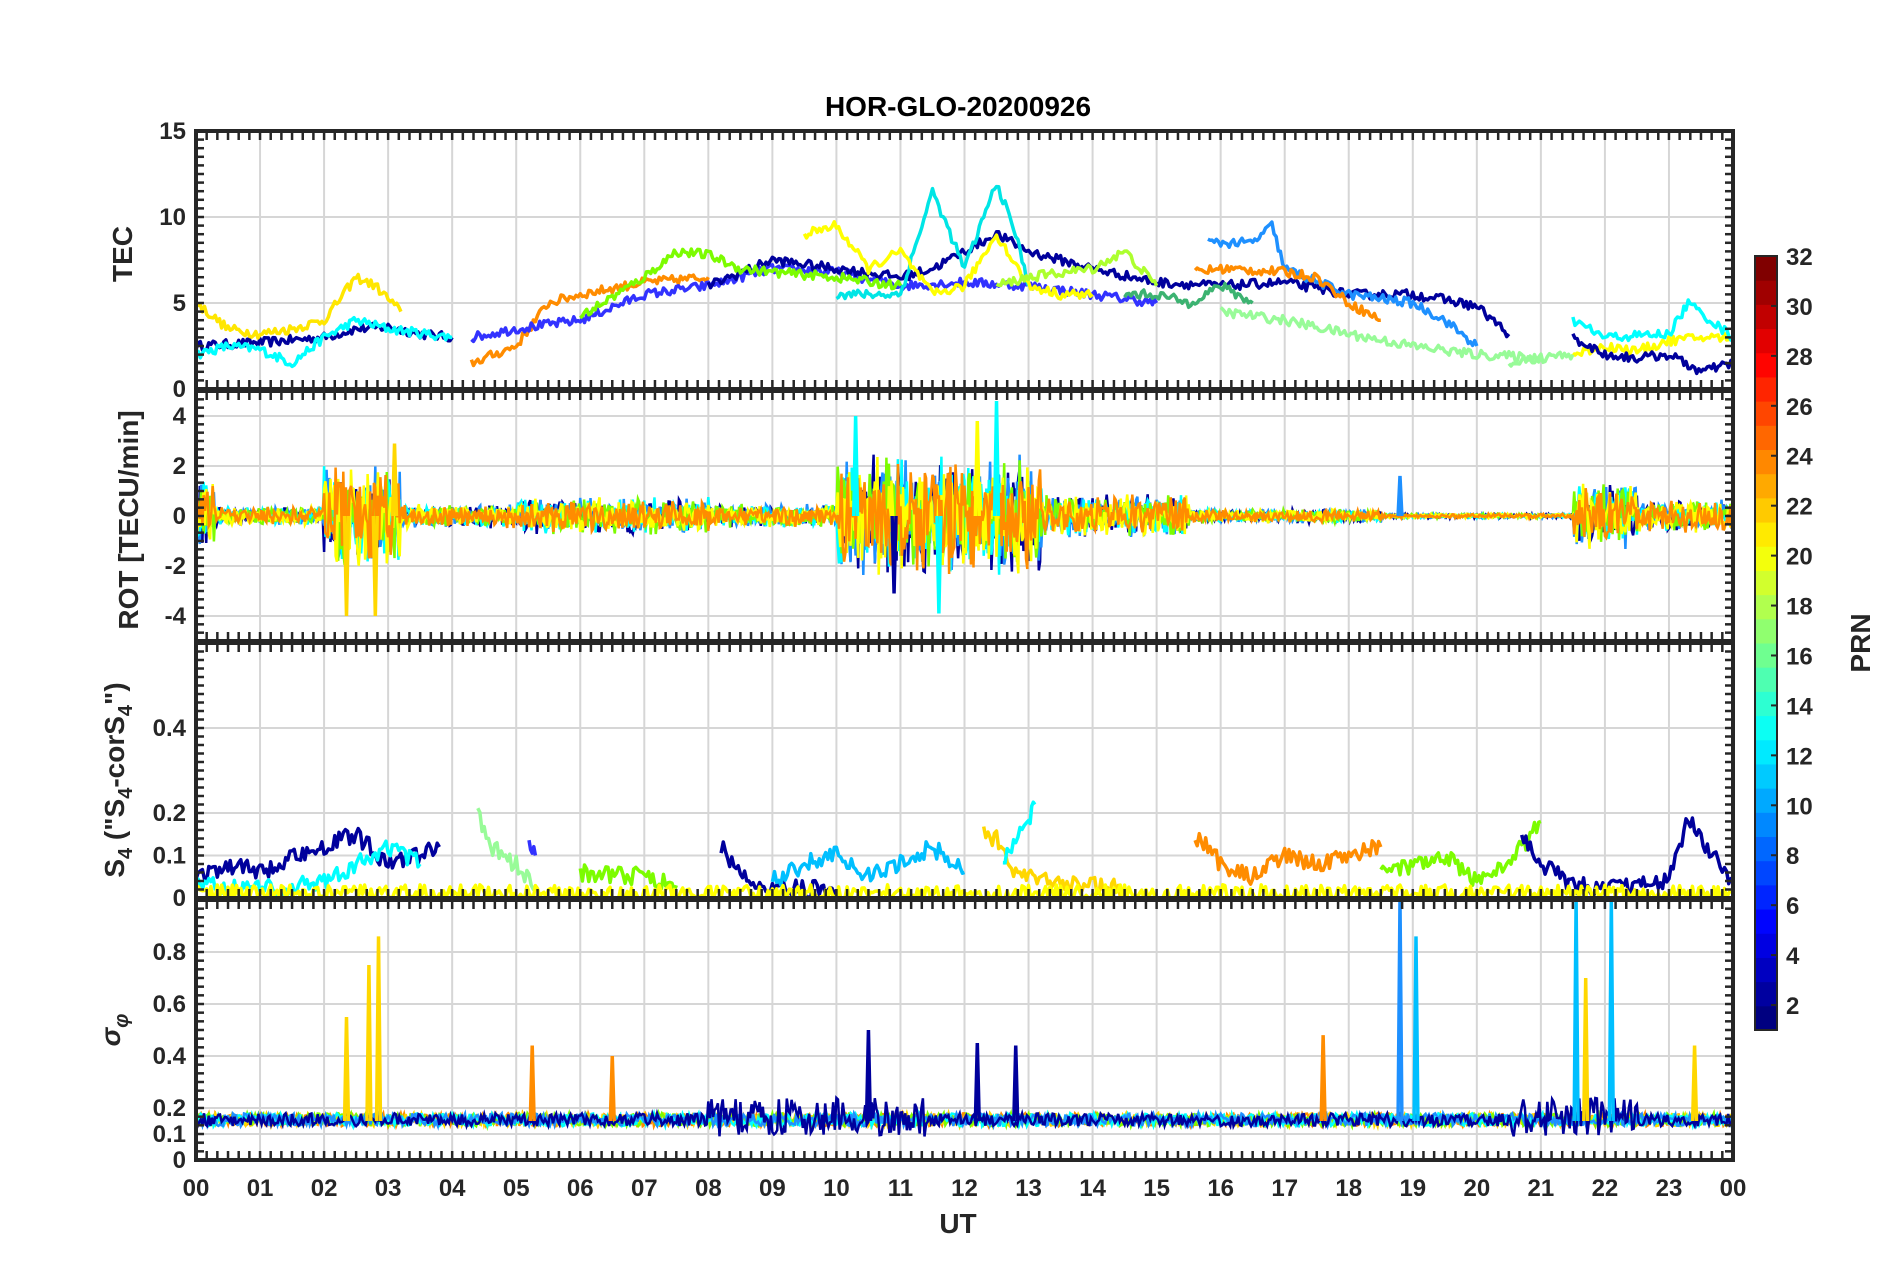 This screenshot has width=1902, height=1277. I want to click on x-tick-label: 05, so click(516, 1188).